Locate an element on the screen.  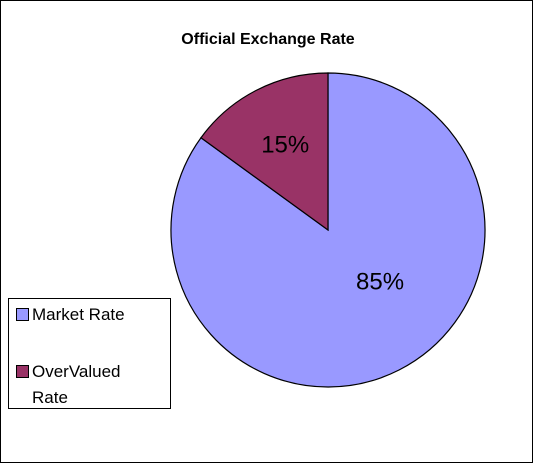
legend-label: Market Rate is located at coordinates (78, 314).